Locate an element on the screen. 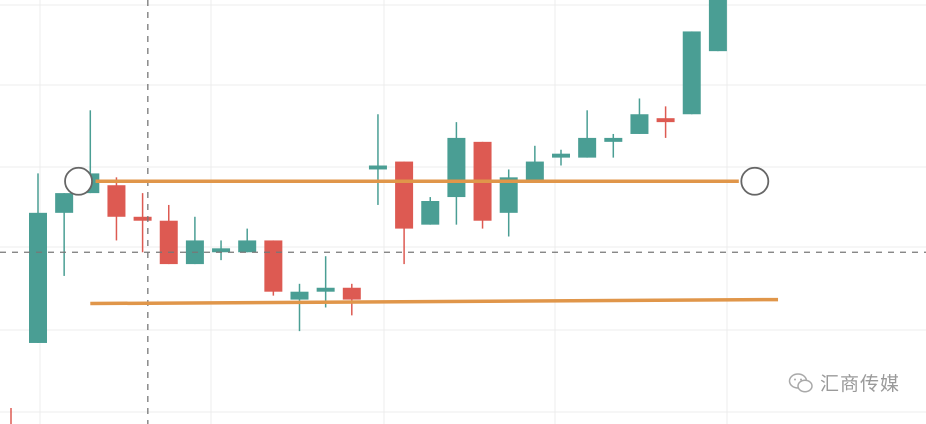  watermark: 汇商传媒 is located at coordinates (844, 382).